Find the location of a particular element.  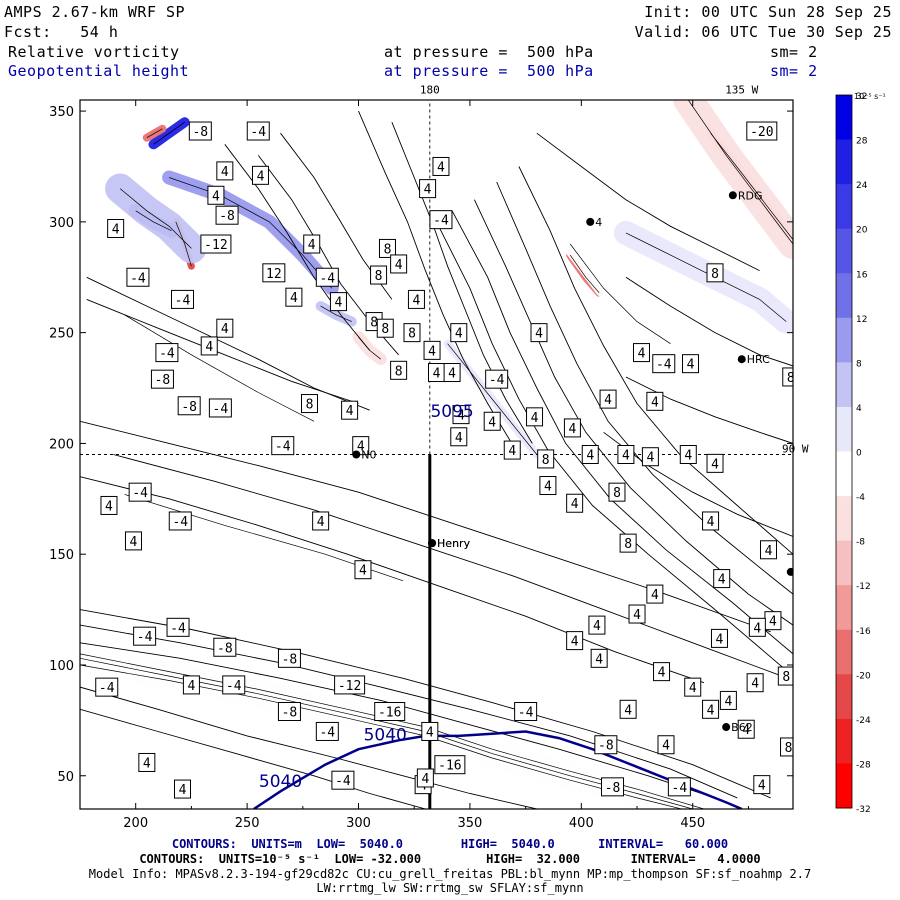

height-label: 5095 is located at coordinates (451, 412).